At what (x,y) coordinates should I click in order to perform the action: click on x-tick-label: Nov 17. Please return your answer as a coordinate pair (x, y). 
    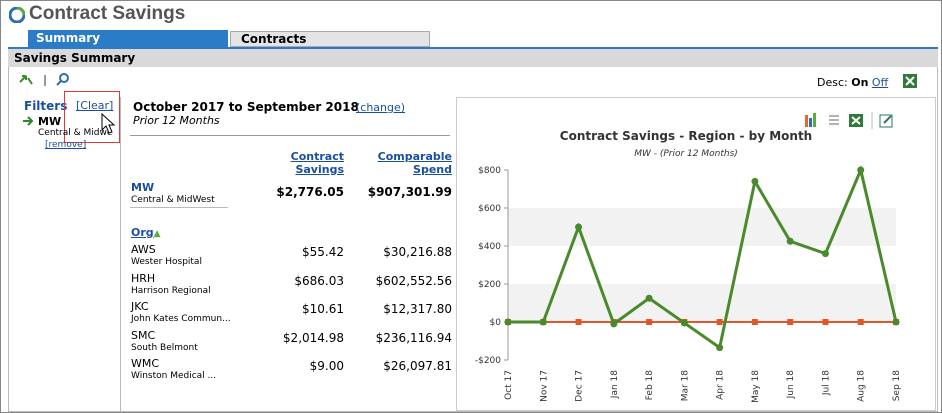
    Looking at the image, I should click on (544, 386).